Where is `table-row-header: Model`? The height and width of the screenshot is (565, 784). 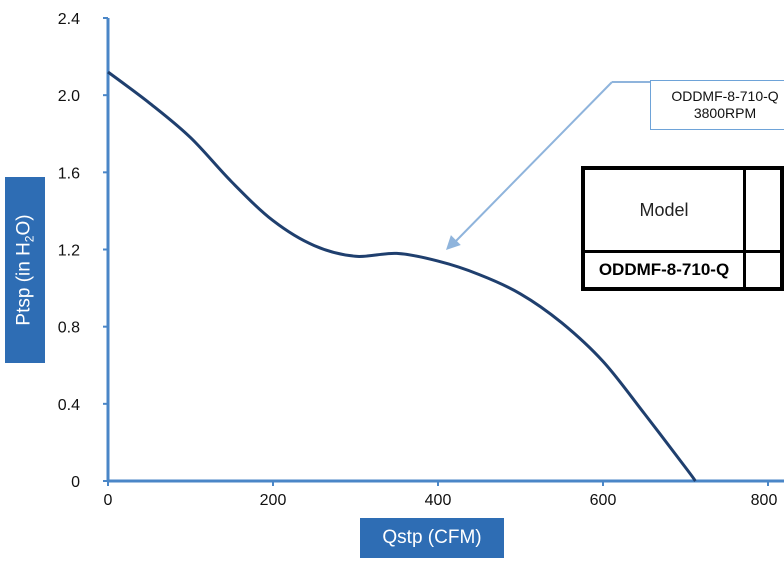
table-row-header: Model is located at coordinates (682, 209).